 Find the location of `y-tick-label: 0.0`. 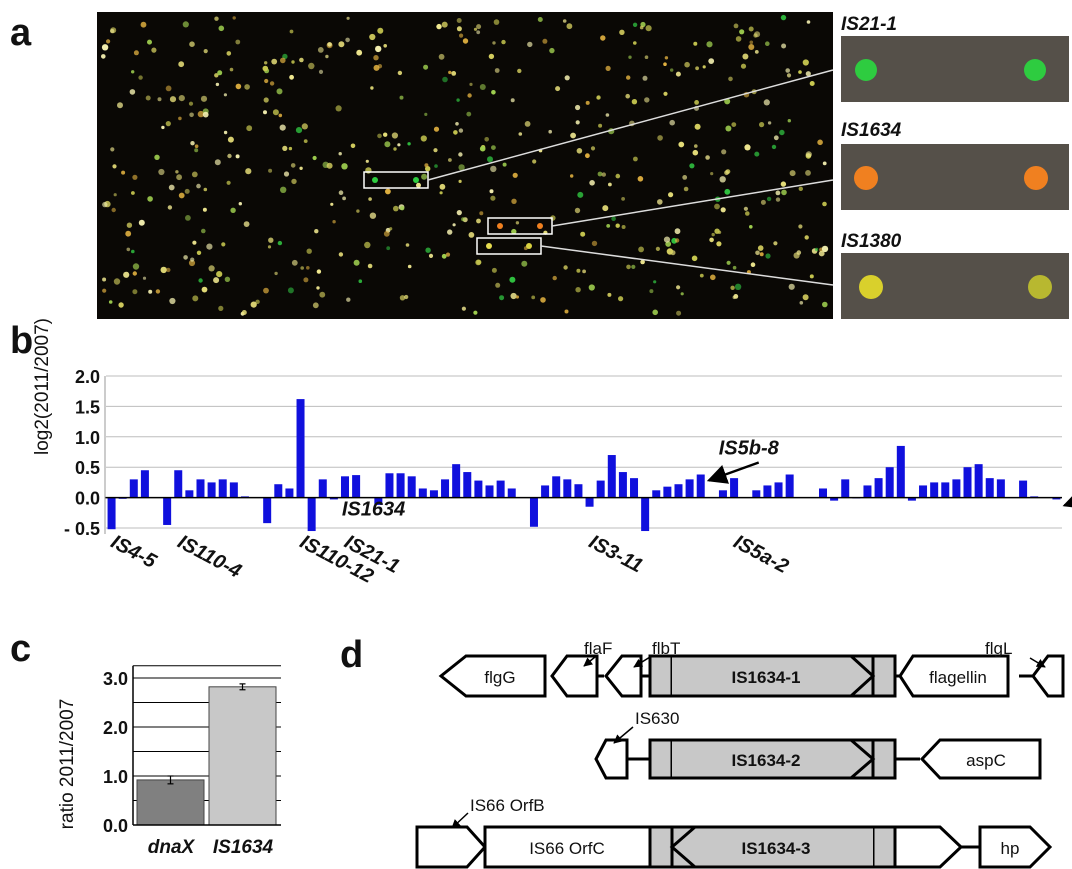

y-tick-label: 0.0 is located at coordinates (115, 826).